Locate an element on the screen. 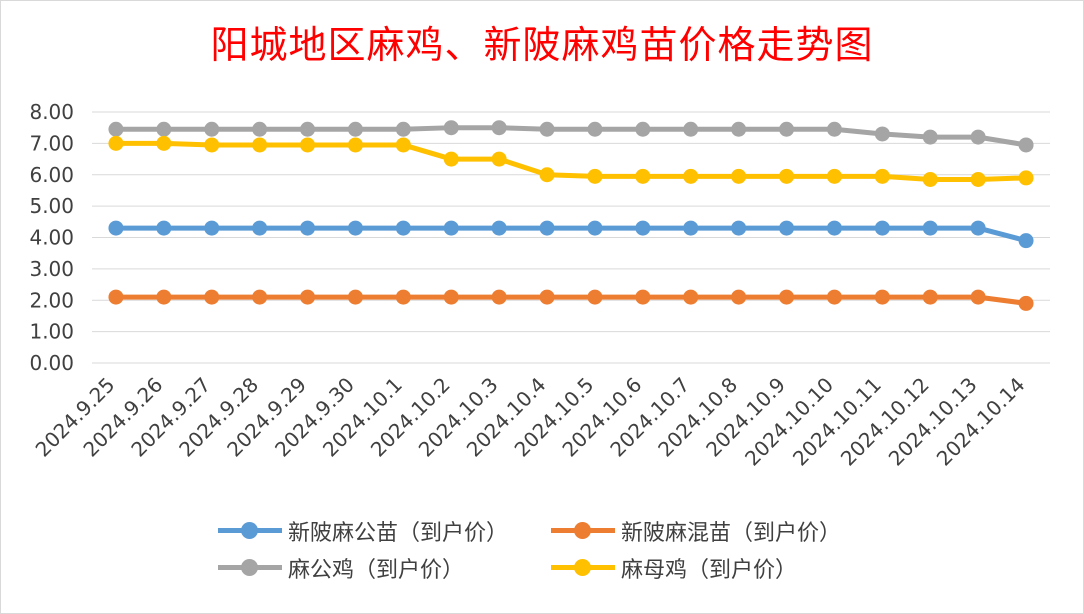  chart-title: 阳城地区麻鸡、新陂麻鸡苗价格走势图 is located at coordinates (542, 45).